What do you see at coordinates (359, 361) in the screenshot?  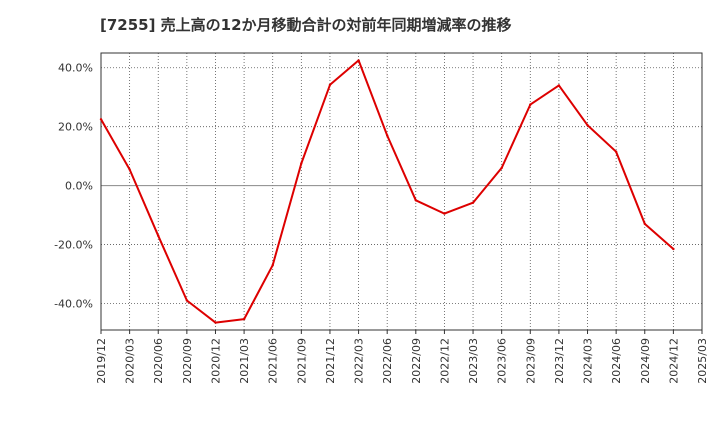 I see `x-tick-label: 2022/03` at bounding box center [359, 361].